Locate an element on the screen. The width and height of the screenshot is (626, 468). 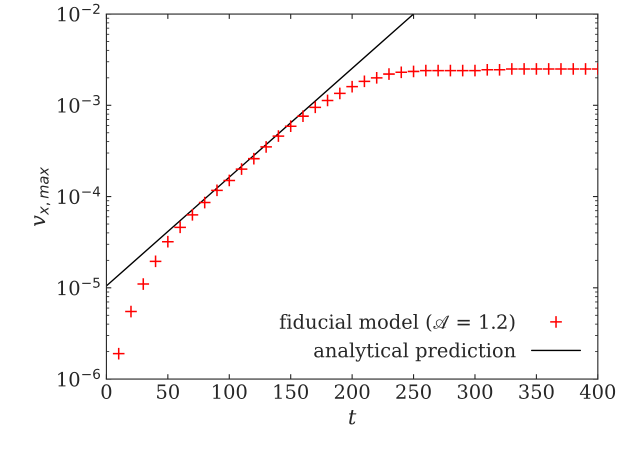
y-tick-label: 10$^{−6}$ is located at coordinates (79, 377).